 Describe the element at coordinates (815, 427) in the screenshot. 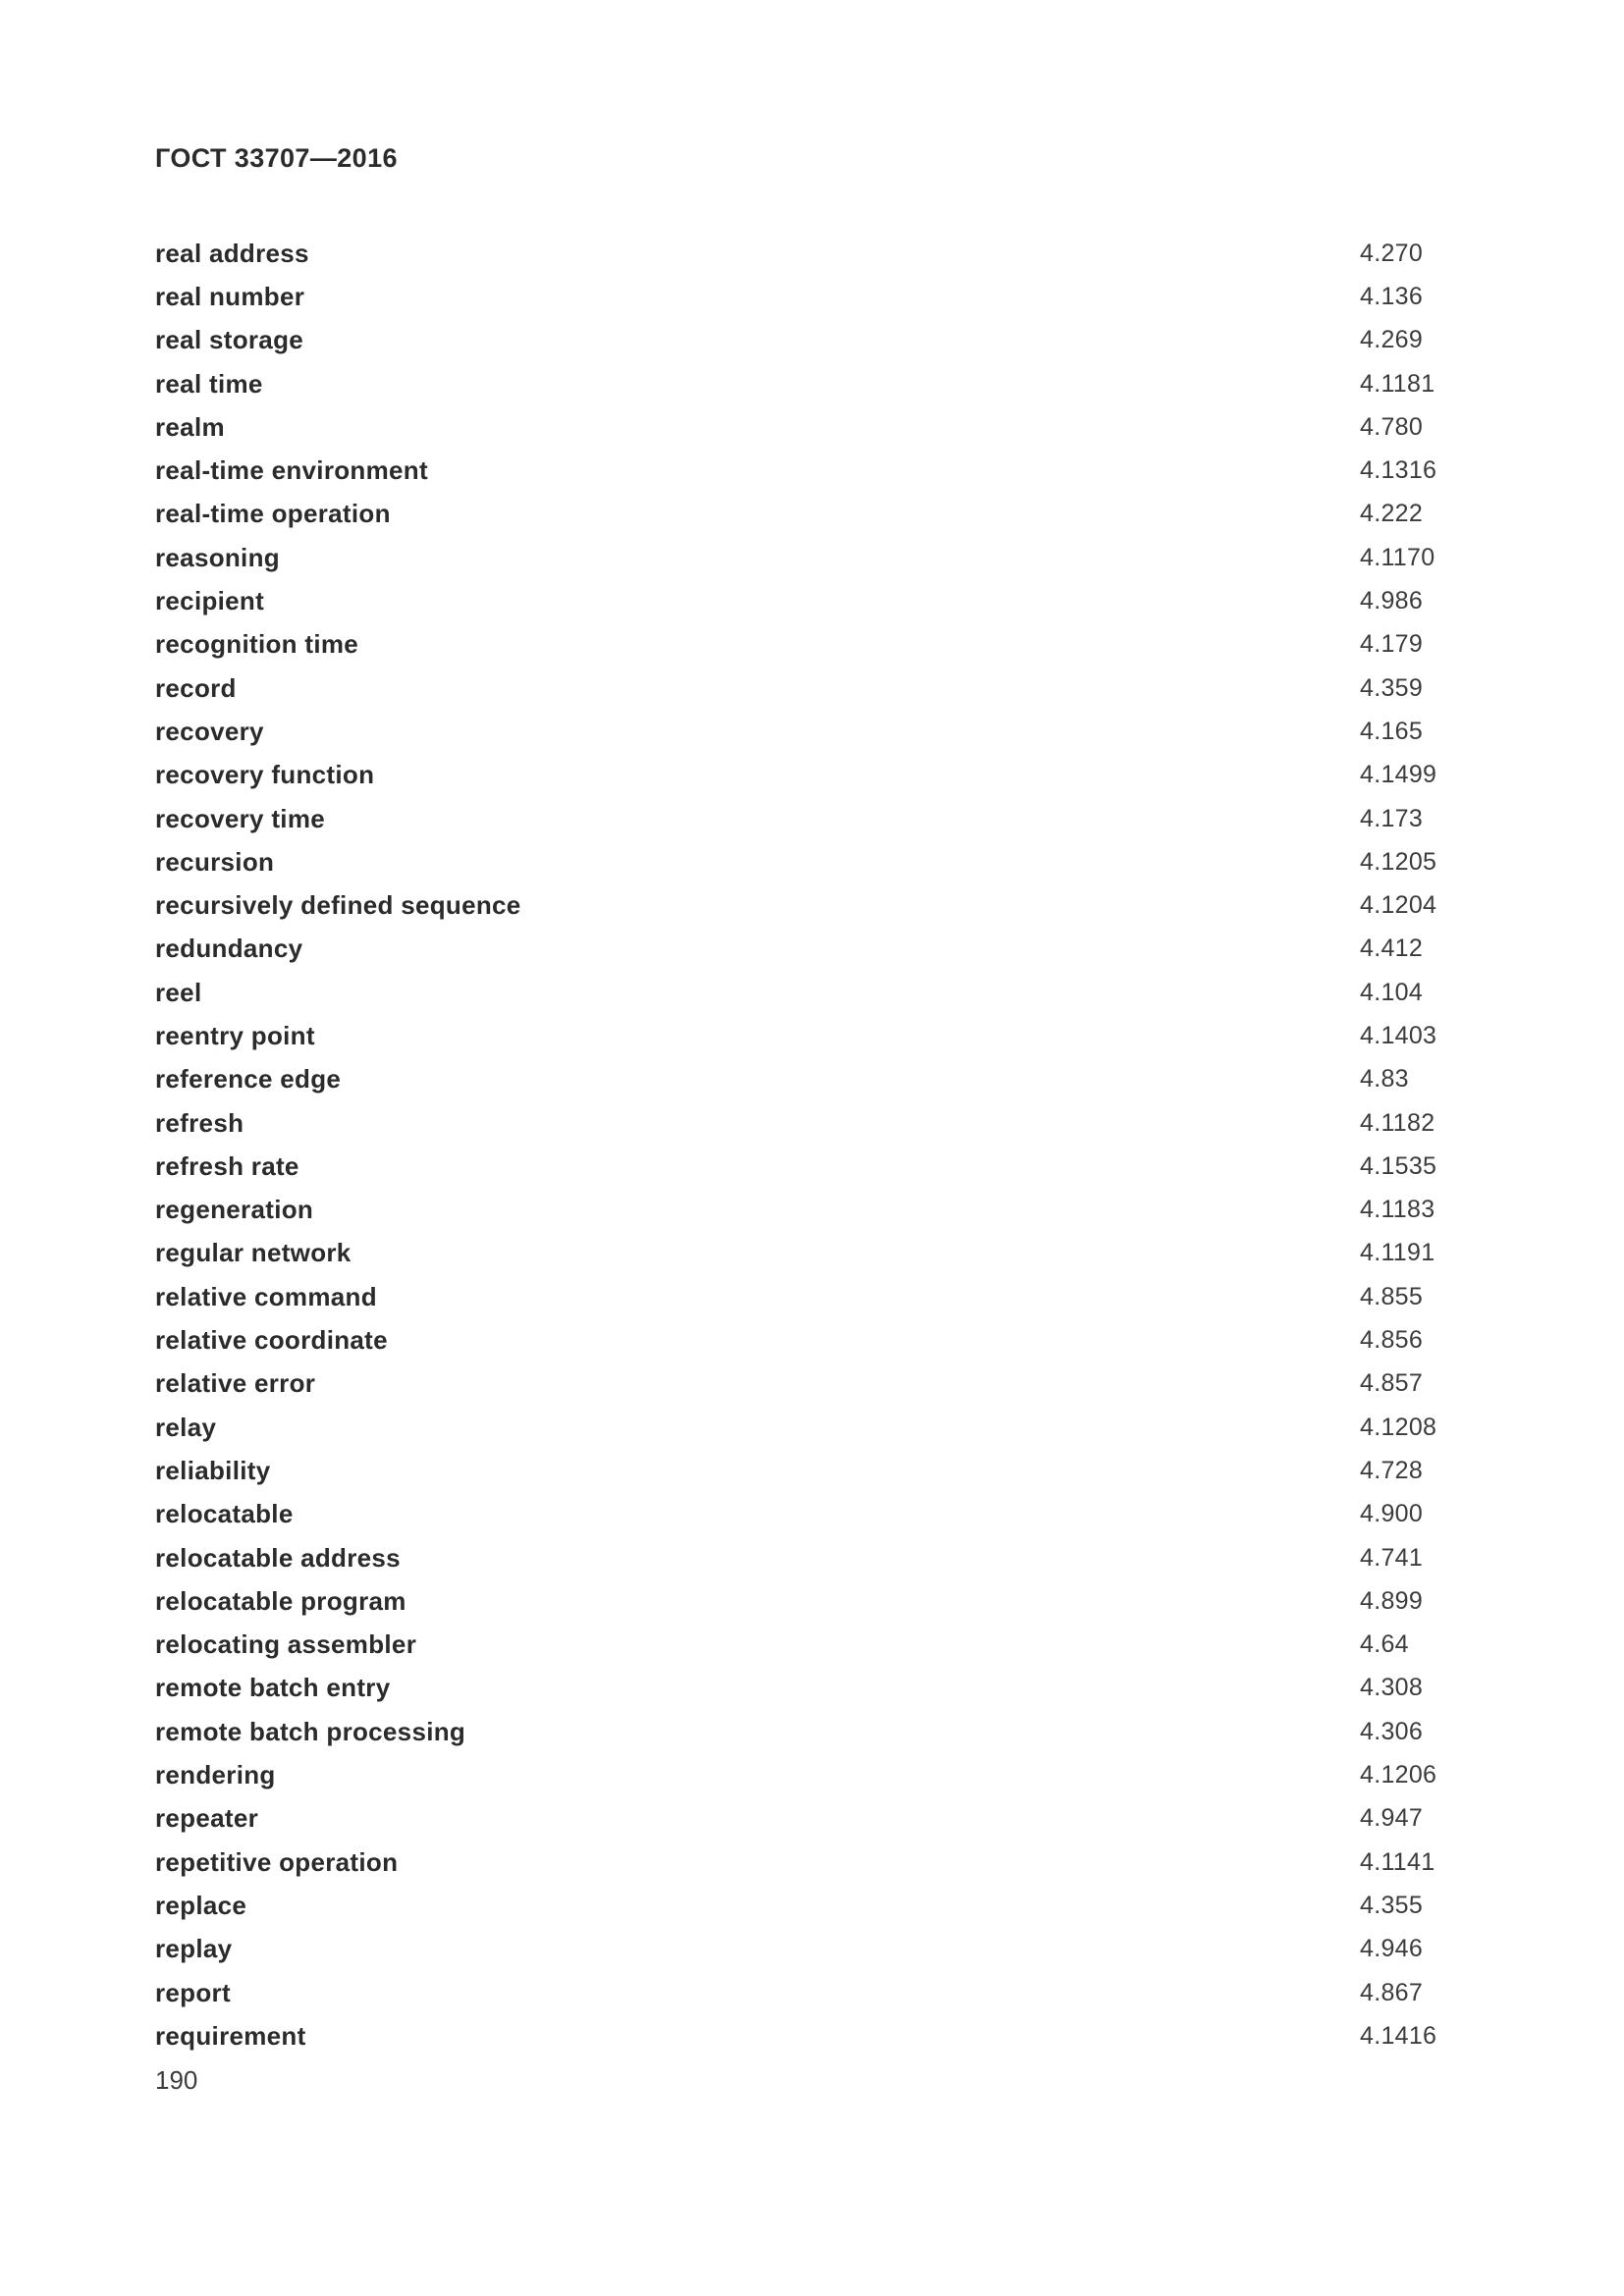

I see `index-row: realm 4.780` at that location.